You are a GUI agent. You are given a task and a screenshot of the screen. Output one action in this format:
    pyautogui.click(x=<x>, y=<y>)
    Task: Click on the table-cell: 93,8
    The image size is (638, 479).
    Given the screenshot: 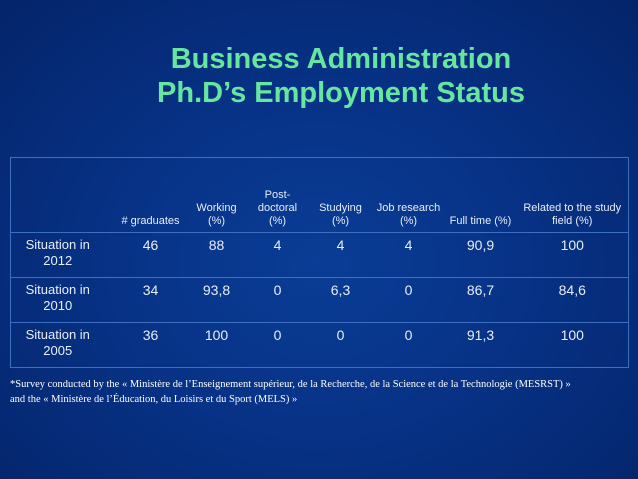 What is the action you would take?
    pyautogui.click(x=216, y=300)
    